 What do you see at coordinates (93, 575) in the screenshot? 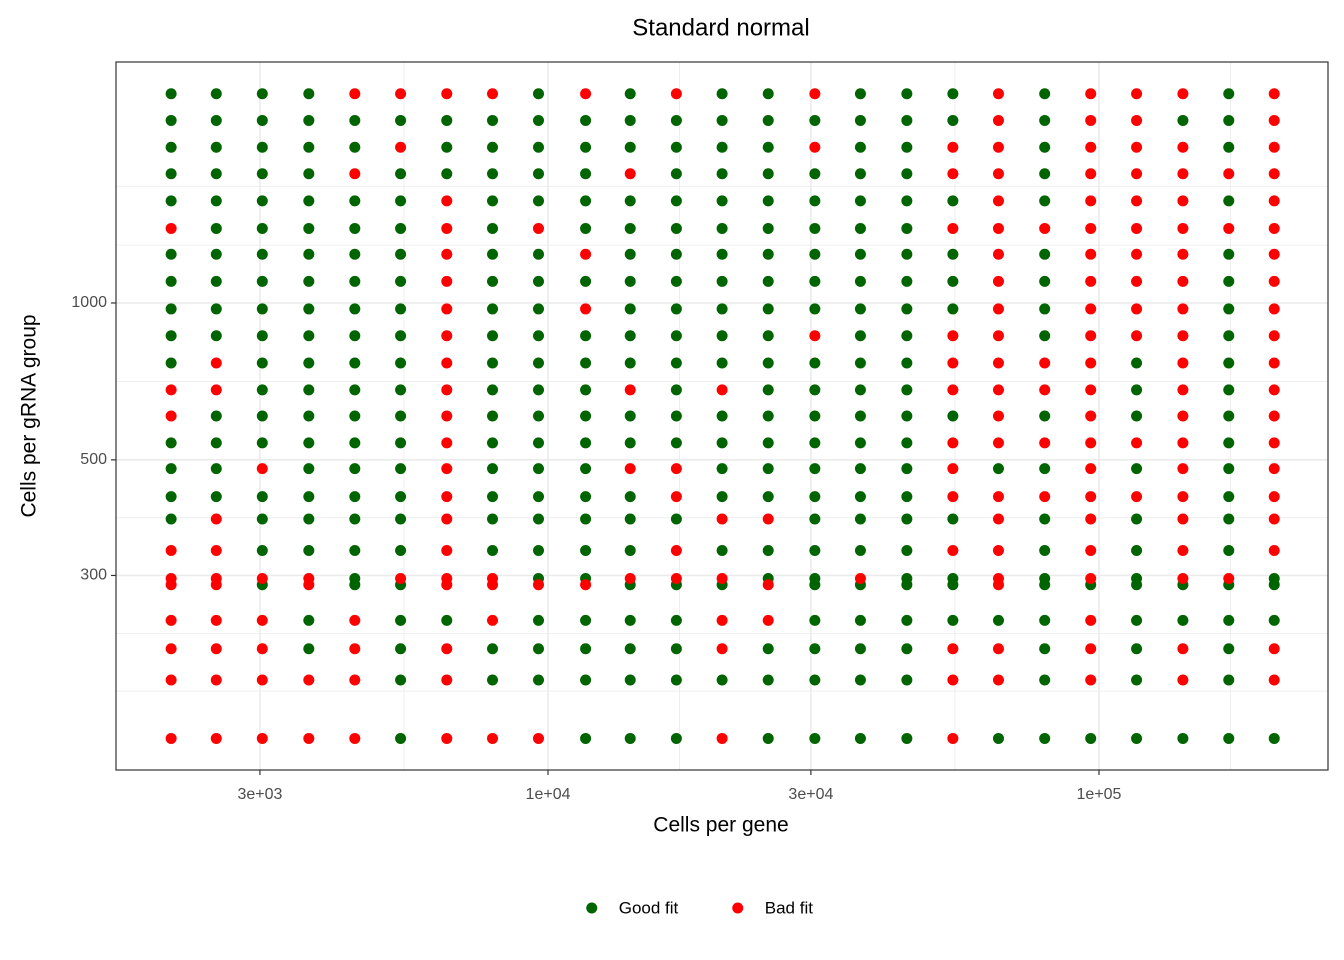
I see `y-tick-label: 300` at bounding box center [93, 575].